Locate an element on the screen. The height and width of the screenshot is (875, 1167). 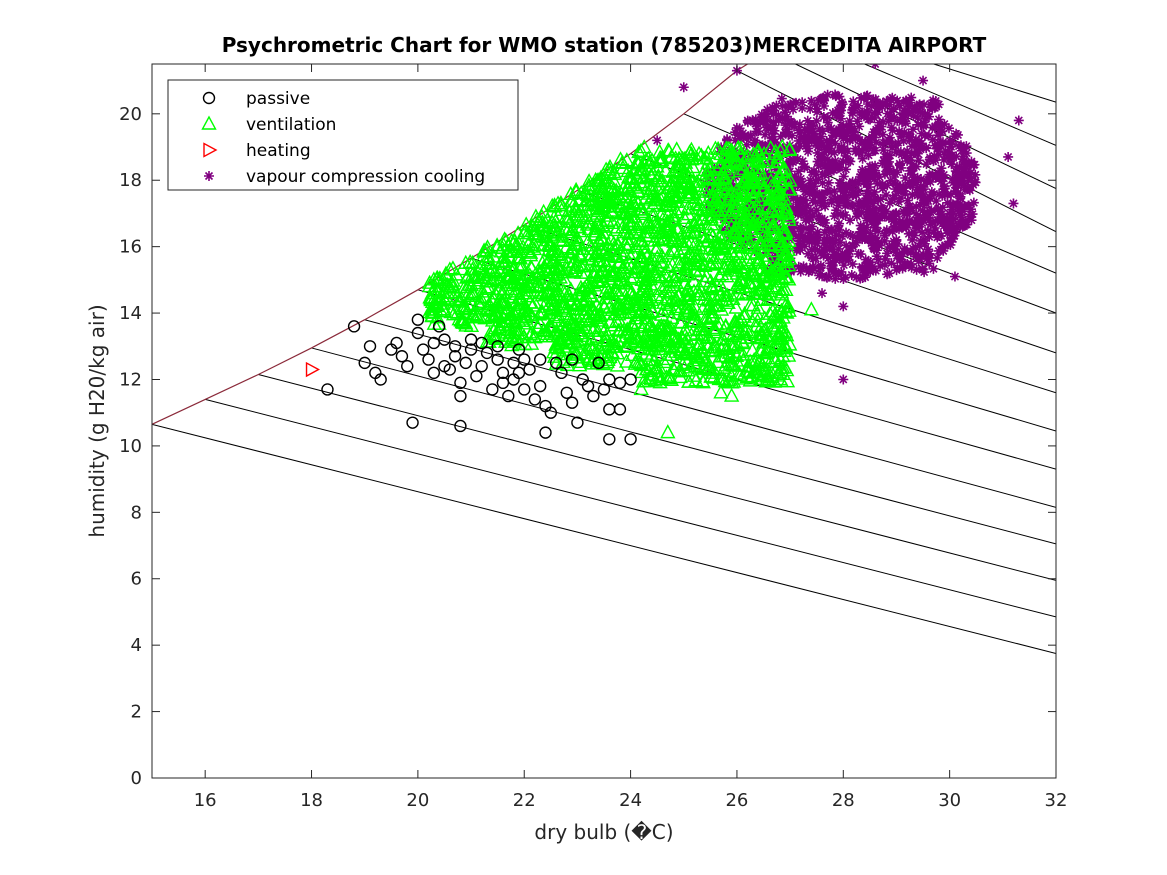
y-tick-label: 18 is located at coordinates (130, 180).